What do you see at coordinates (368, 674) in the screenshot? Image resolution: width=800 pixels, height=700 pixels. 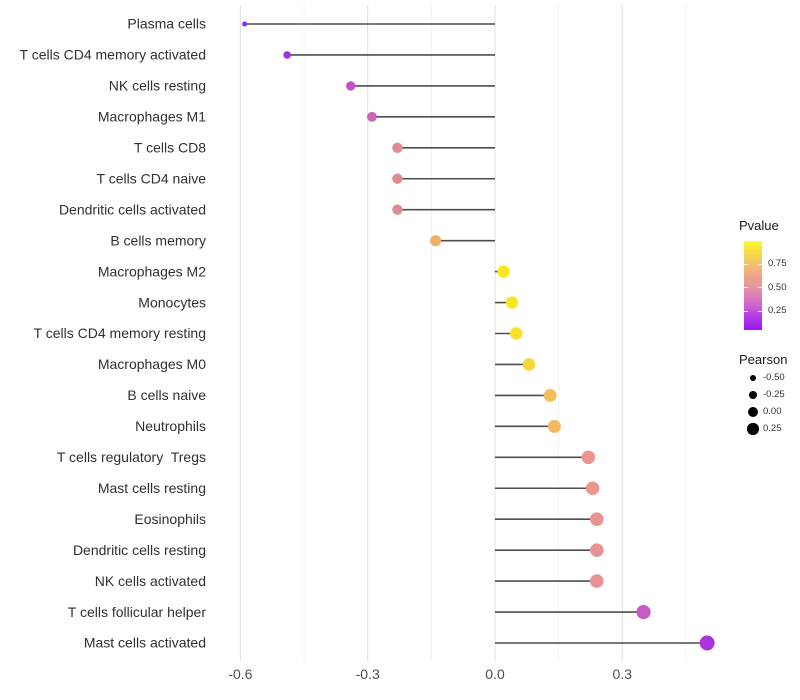 I see `x-axis-tick-label: -0.3` at bounding box center [368, 674].